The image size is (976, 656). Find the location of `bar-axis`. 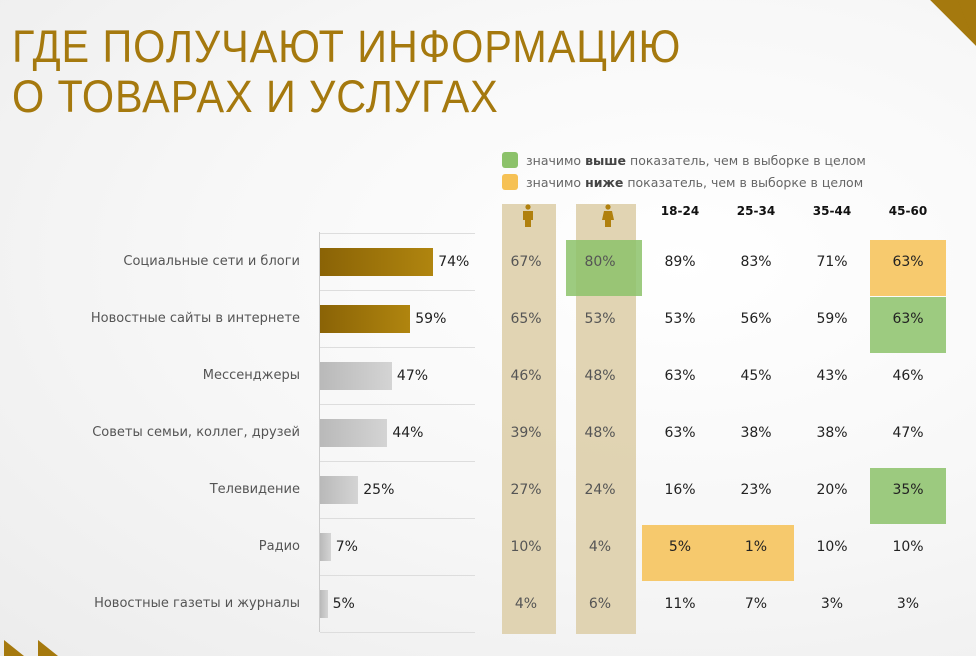

bar-axis is located at coordinates (319, 432).